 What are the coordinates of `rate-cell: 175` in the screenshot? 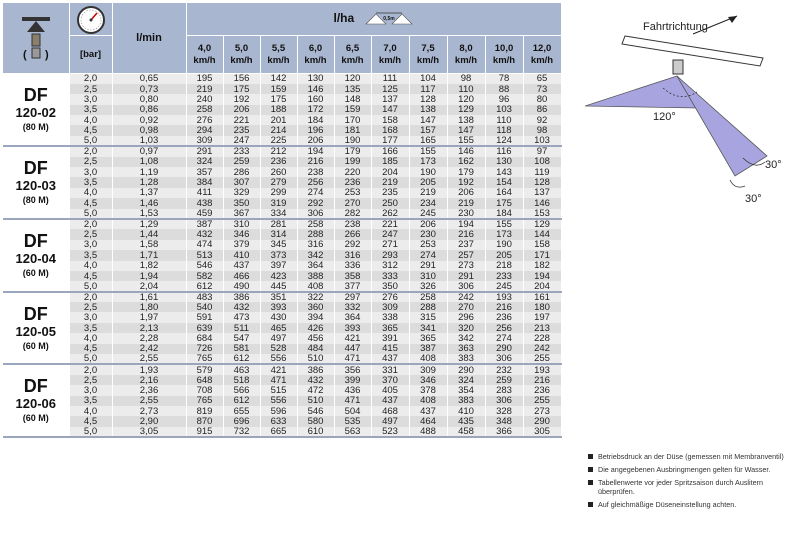 It's located at (279, 99).